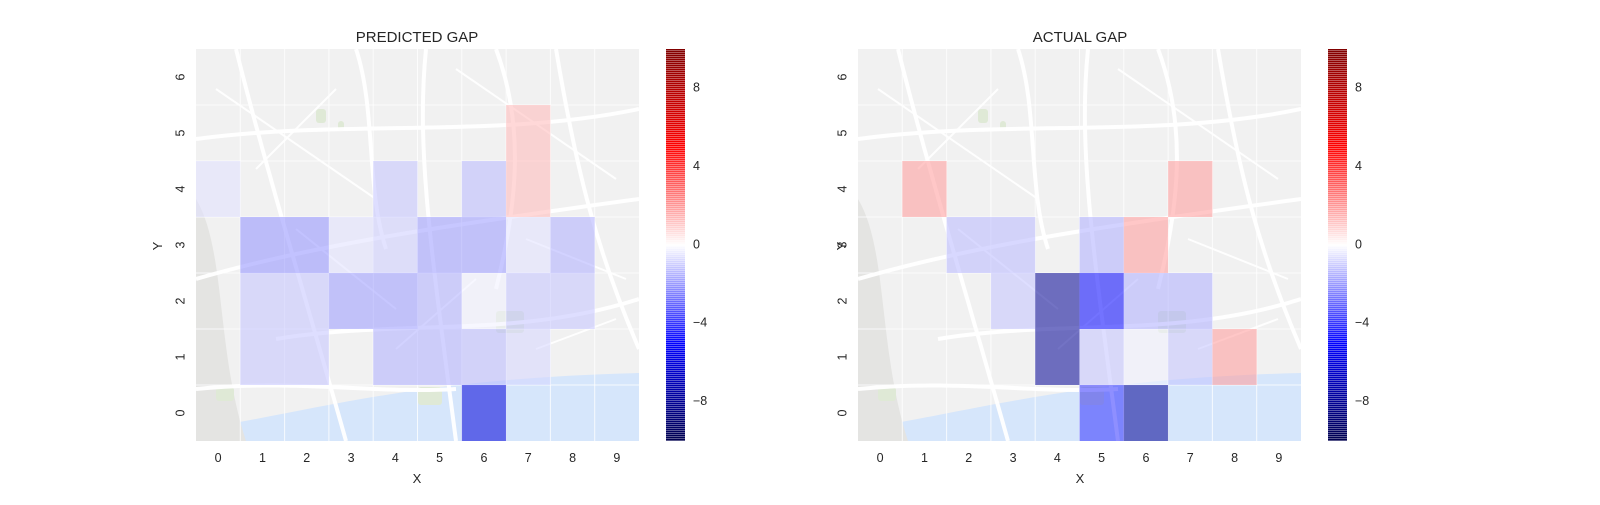 This screenshot has height=505, width=1600. I want to click on x-tick-label: 2, so click(968, 458).